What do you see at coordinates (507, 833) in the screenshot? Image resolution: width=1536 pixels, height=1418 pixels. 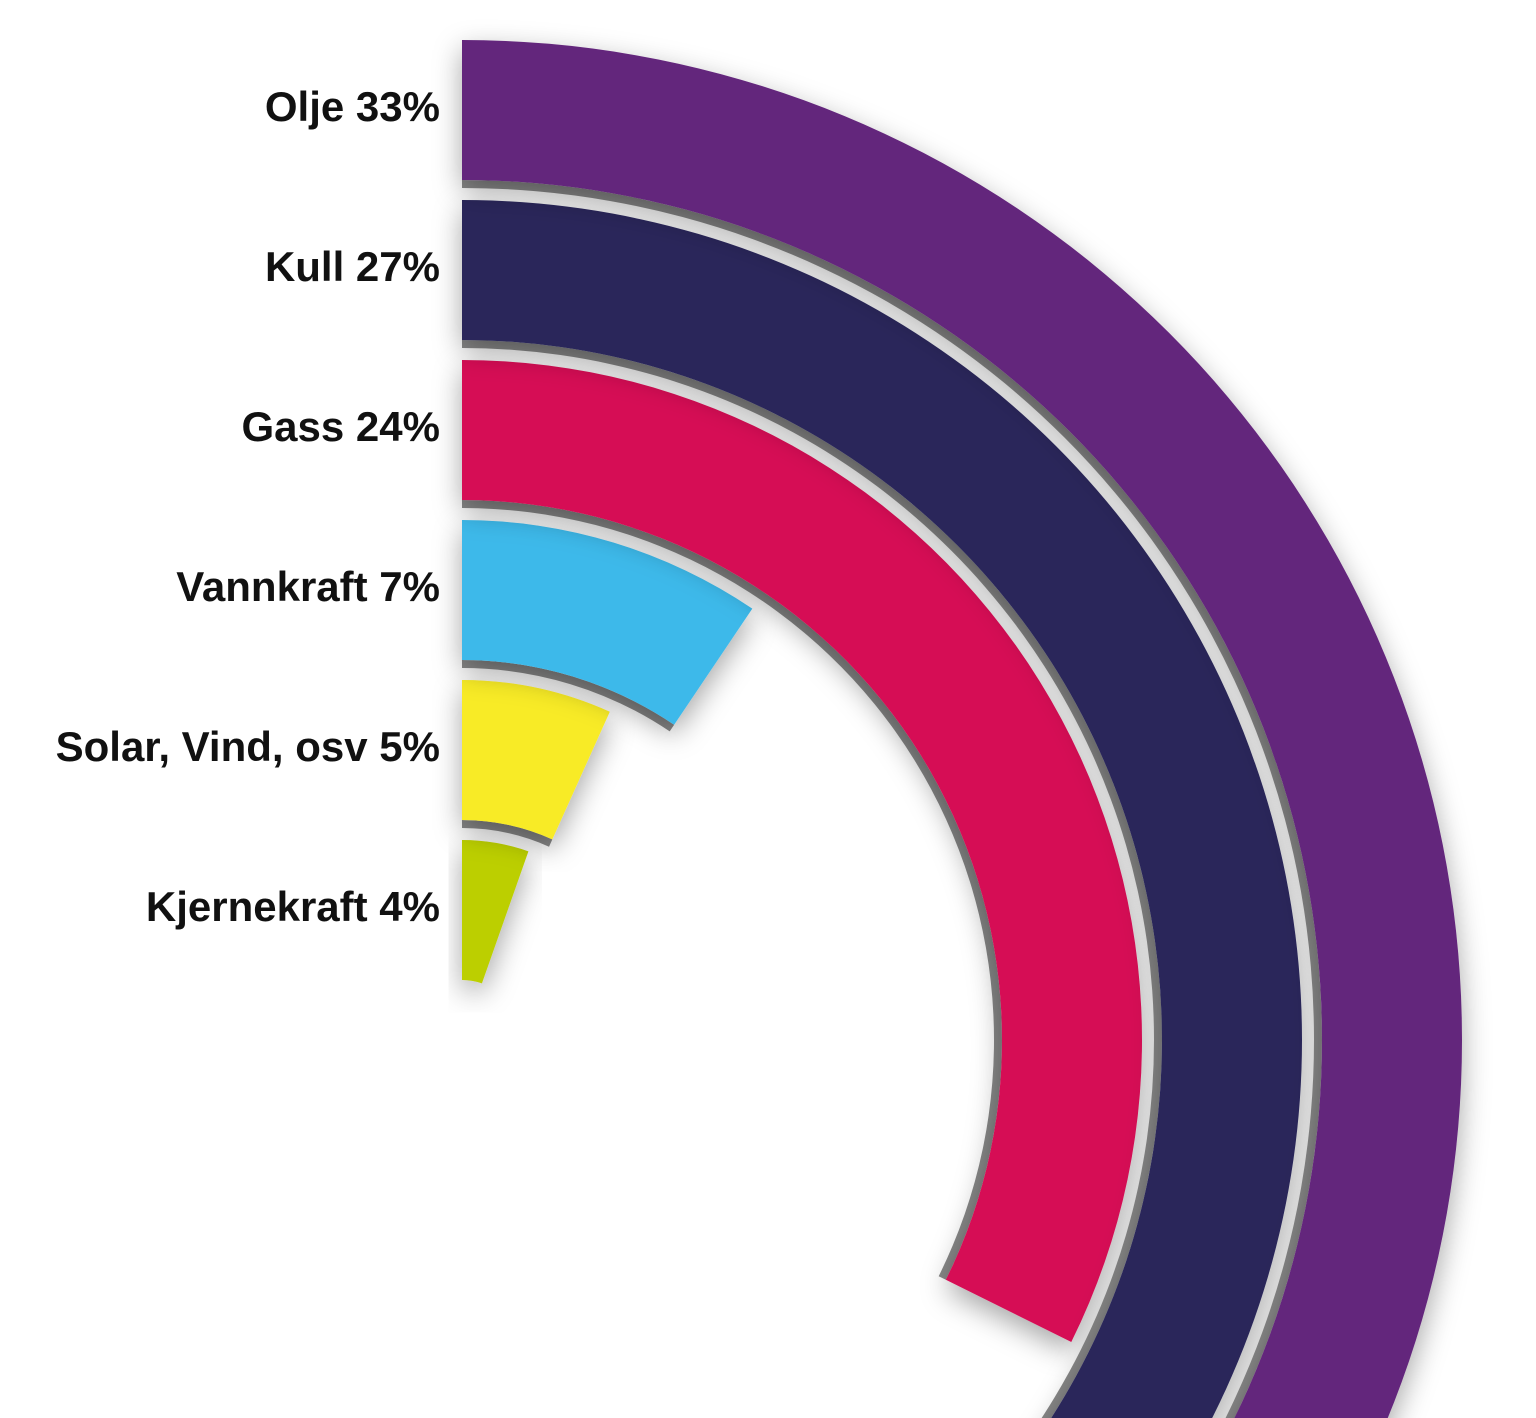 I see `separator-solar-vind-osv` at bounding box center [507, 833].